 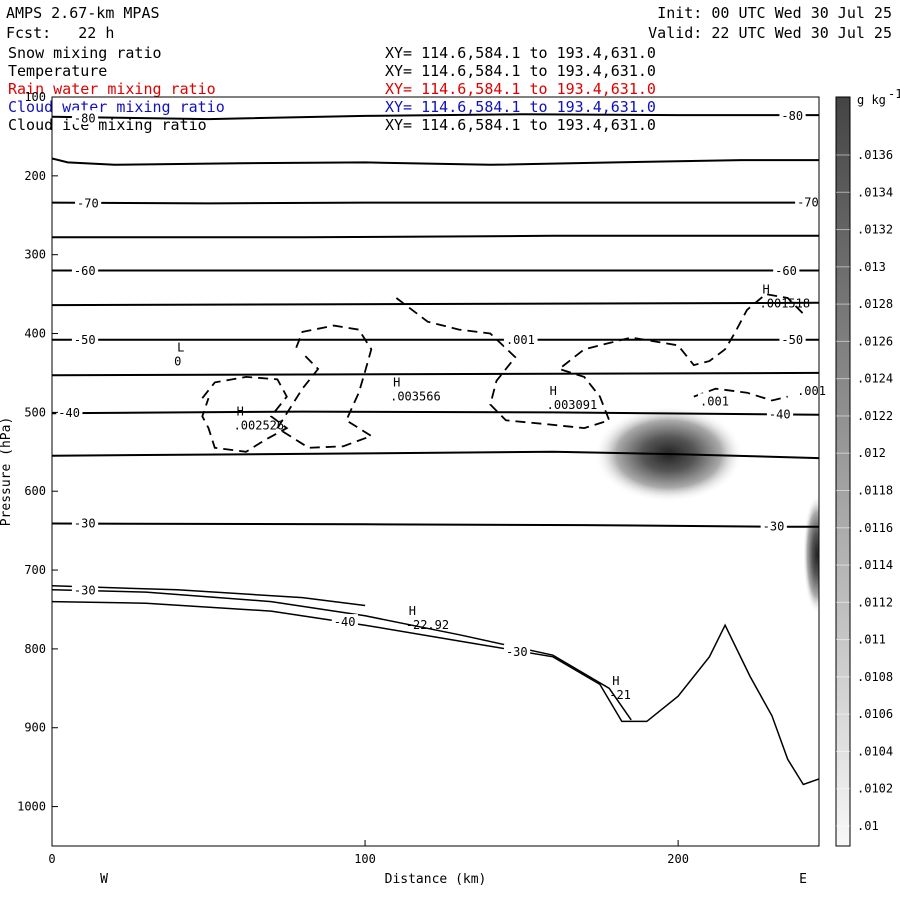 What do you see at coordinates (803, 879) in the screenshot?
I see `east-label: E` at bounding box center [803, 879].